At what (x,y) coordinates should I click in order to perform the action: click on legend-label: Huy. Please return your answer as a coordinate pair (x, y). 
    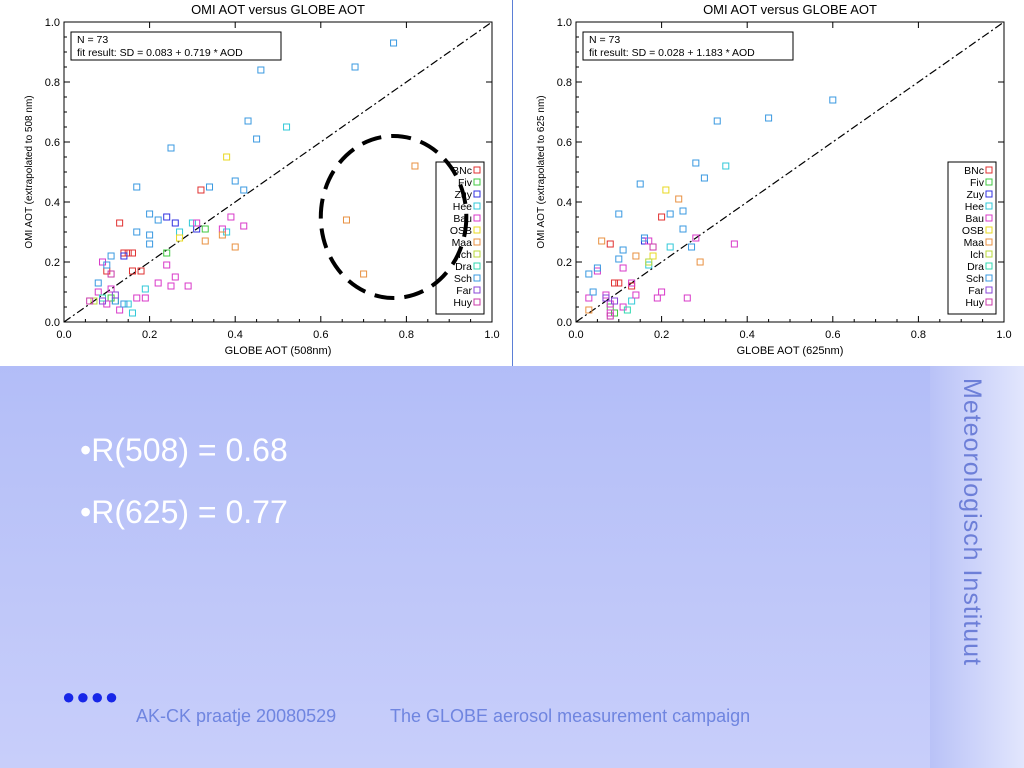
    Looking at the image, I should click on (462, 303).